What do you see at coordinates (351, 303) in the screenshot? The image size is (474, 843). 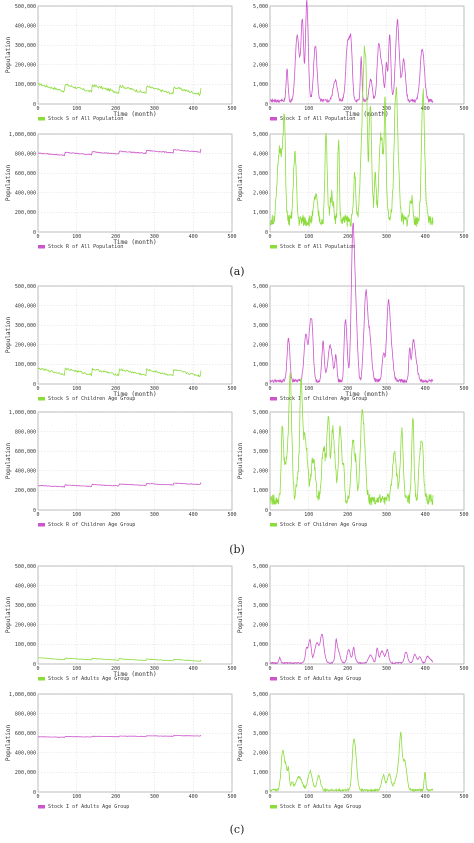 I see `series-line-b2` at bounding box center [351, 303].